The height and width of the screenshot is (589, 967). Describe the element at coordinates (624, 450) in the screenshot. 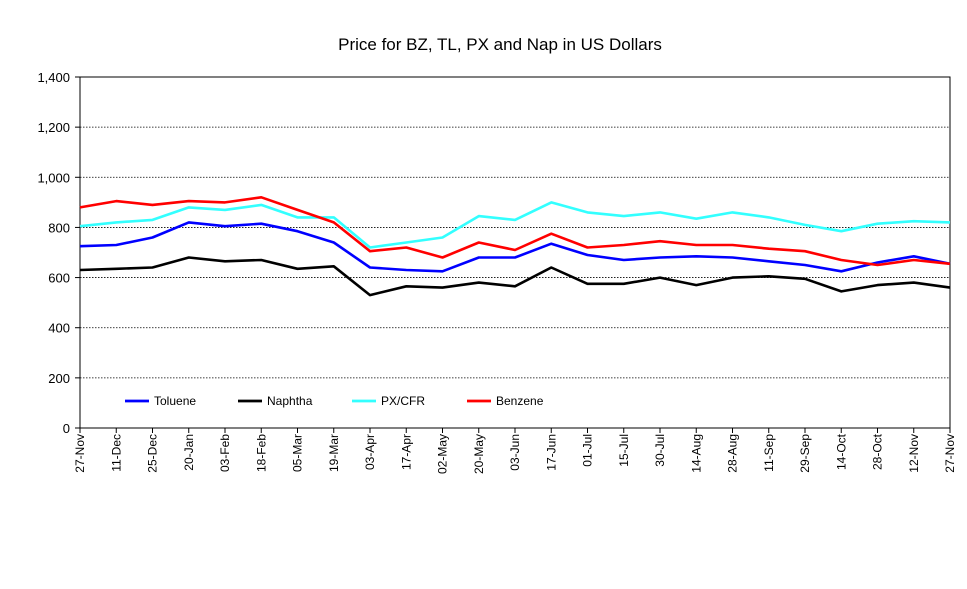

I see `x-tick-label: 15-Jul` at that location.